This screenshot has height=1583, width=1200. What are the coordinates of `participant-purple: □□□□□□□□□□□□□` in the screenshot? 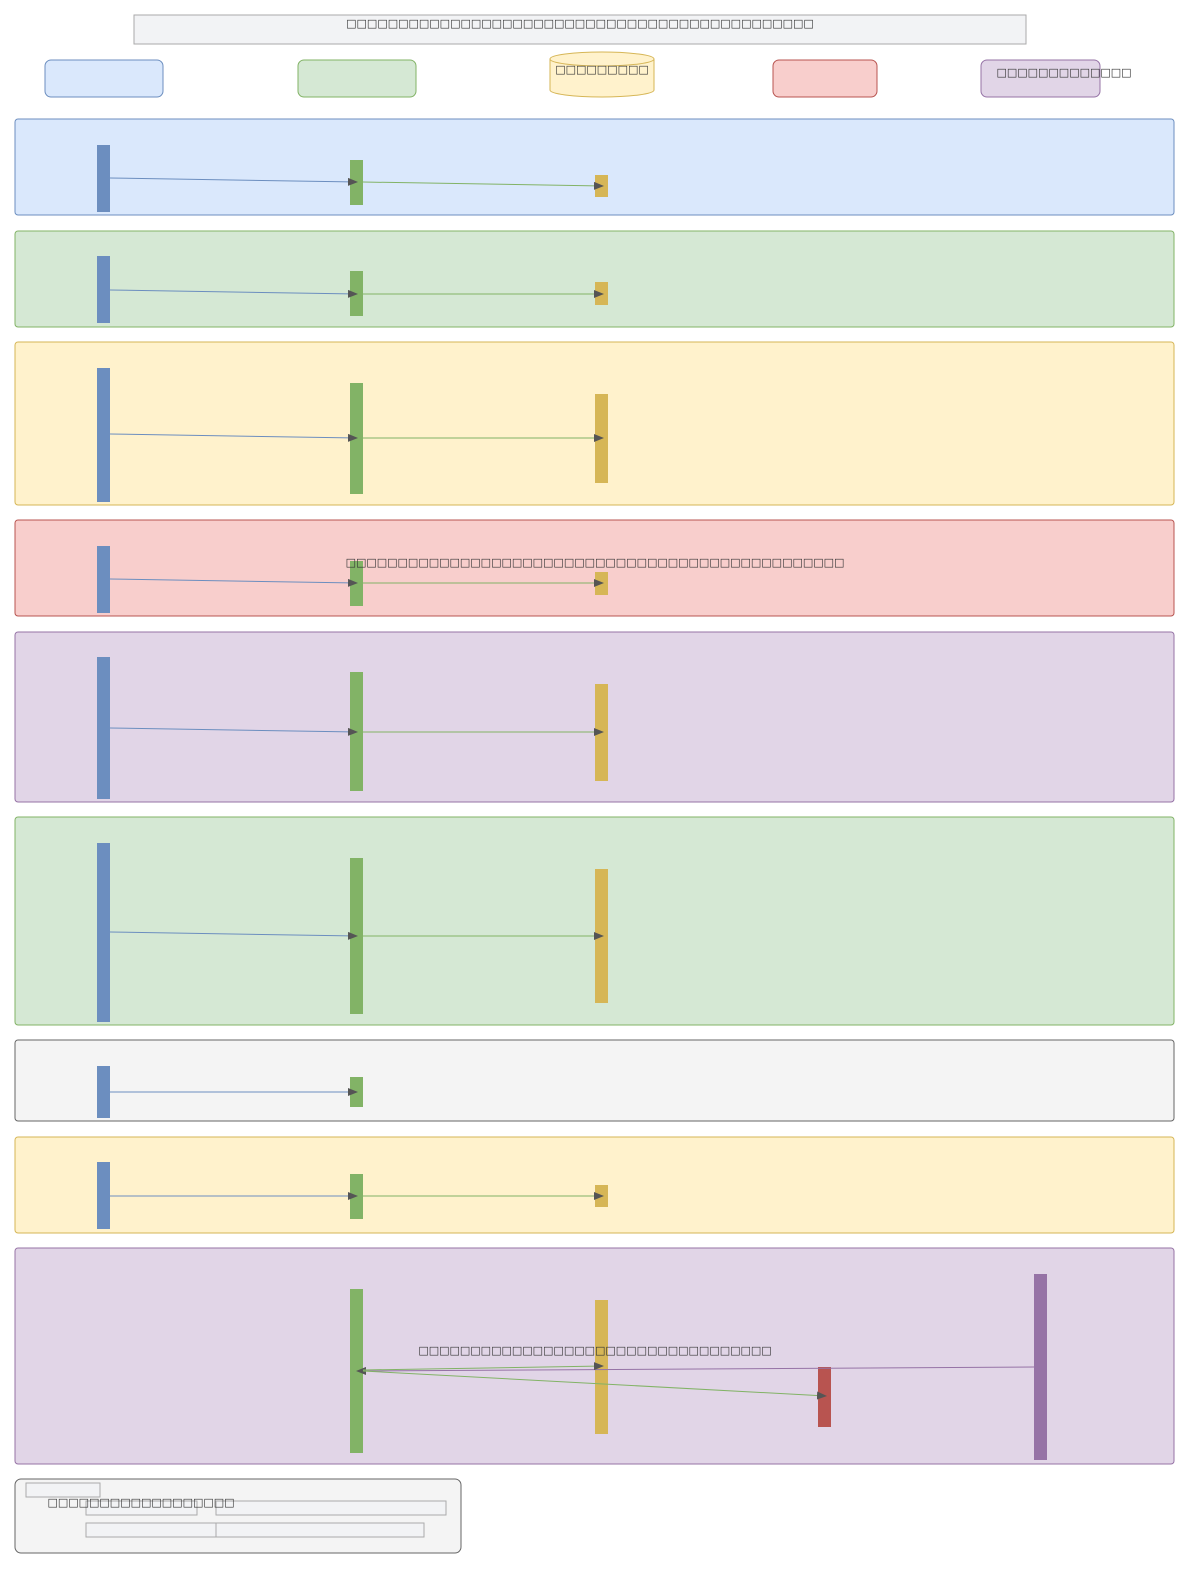 It's located at (1056, 78).